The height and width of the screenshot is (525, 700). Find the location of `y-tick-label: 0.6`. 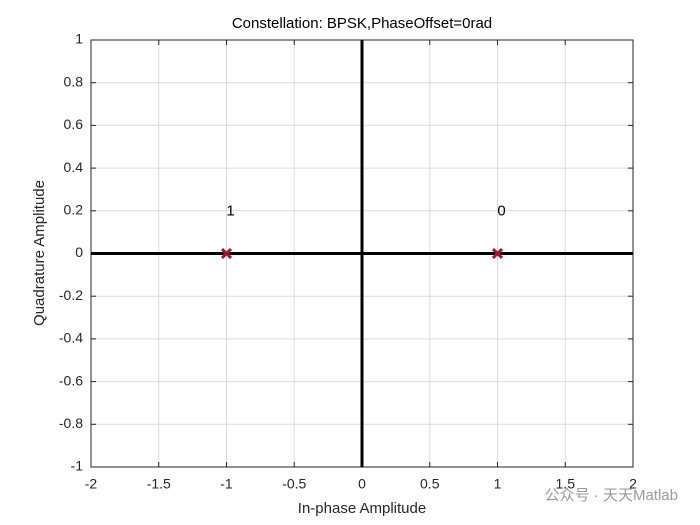

y-tick-label: 0.6 is located at coordinates (74, 124).